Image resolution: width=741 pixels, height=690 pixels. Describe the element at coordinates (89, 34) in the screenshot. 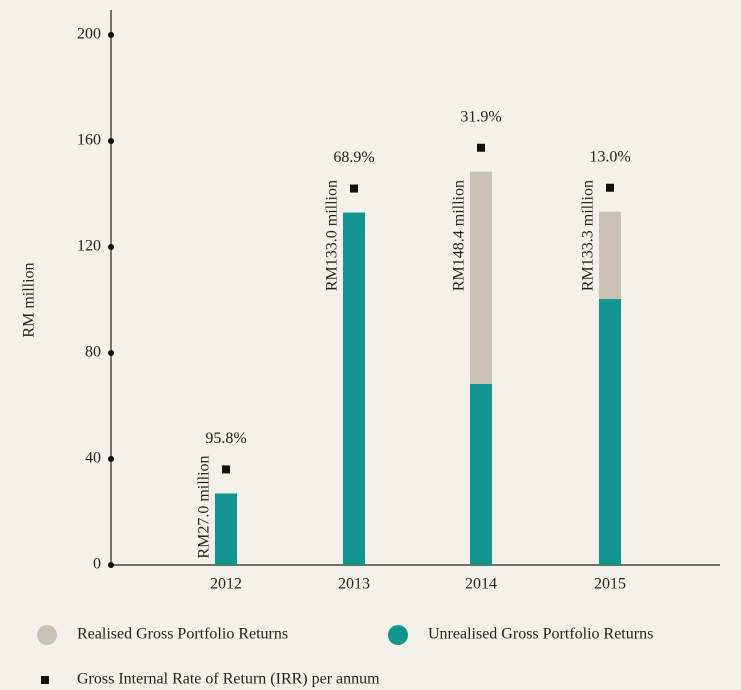

I see `y-tick-label: 200` at that location.